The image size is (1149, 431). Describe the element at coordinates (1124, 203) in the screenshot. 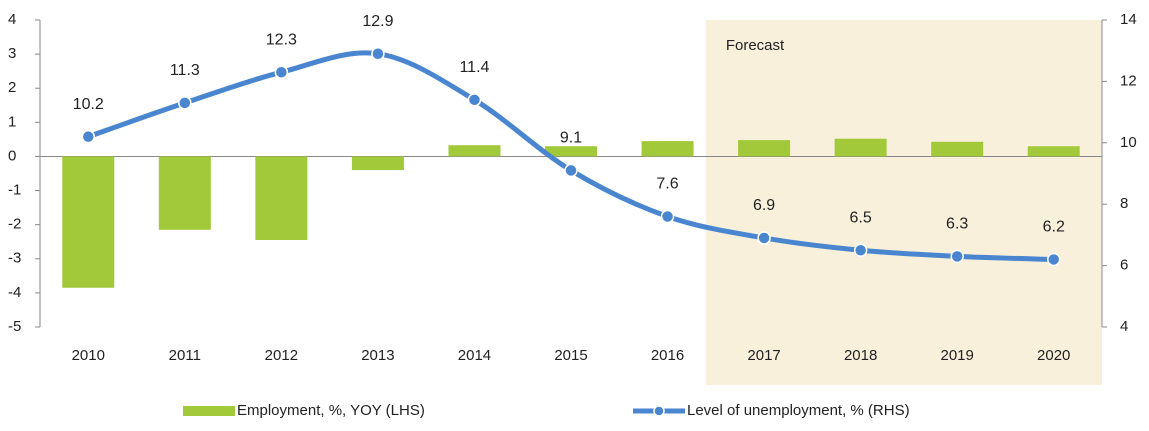

I see `y2-tick-label: 8` at that location.